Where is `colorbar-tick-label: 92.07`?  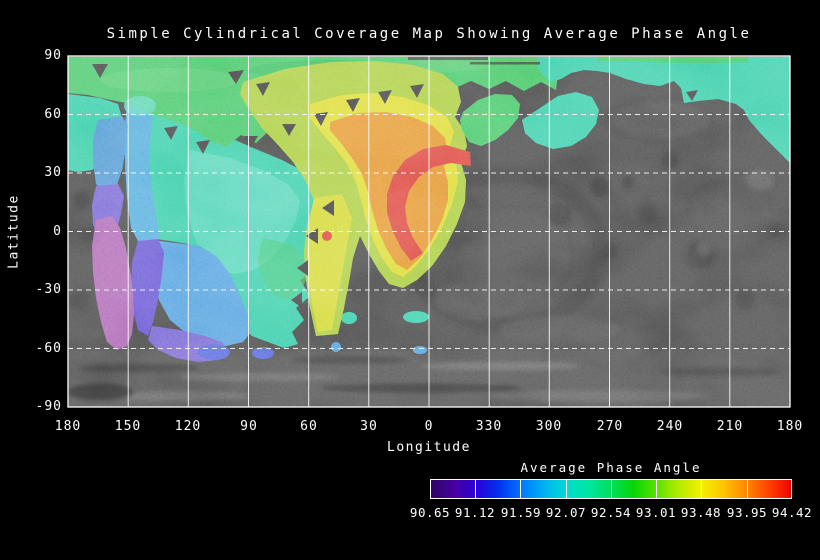 colorbar-tick-label: 92.07 is located at coordinates (566, 512).